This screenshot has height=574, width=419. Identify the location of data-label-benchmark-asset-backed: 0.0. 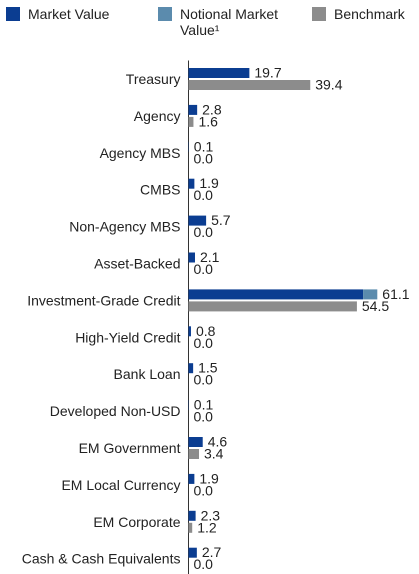
(204, 269).